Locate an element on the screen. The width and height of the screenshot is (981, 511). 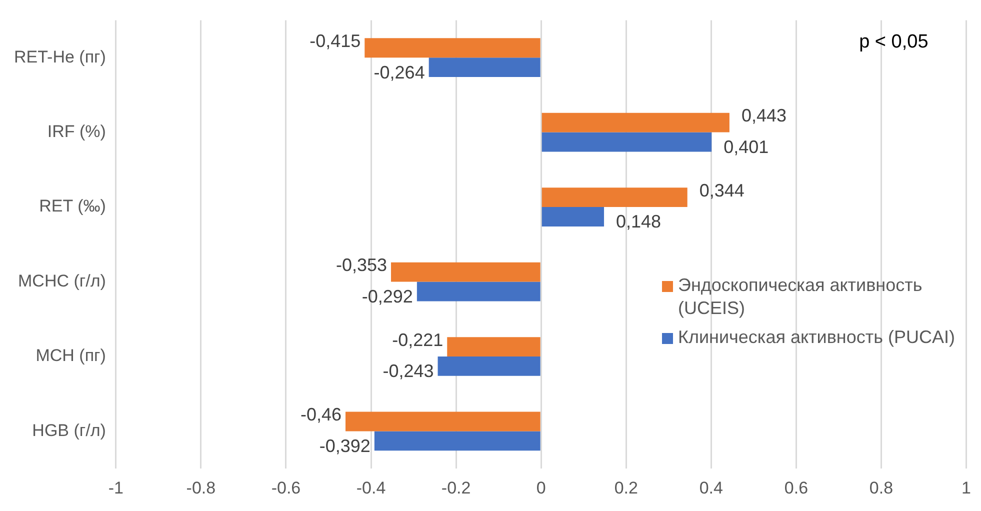
y-tick-label: MCH (пг) is located at coordinates (71, 356).